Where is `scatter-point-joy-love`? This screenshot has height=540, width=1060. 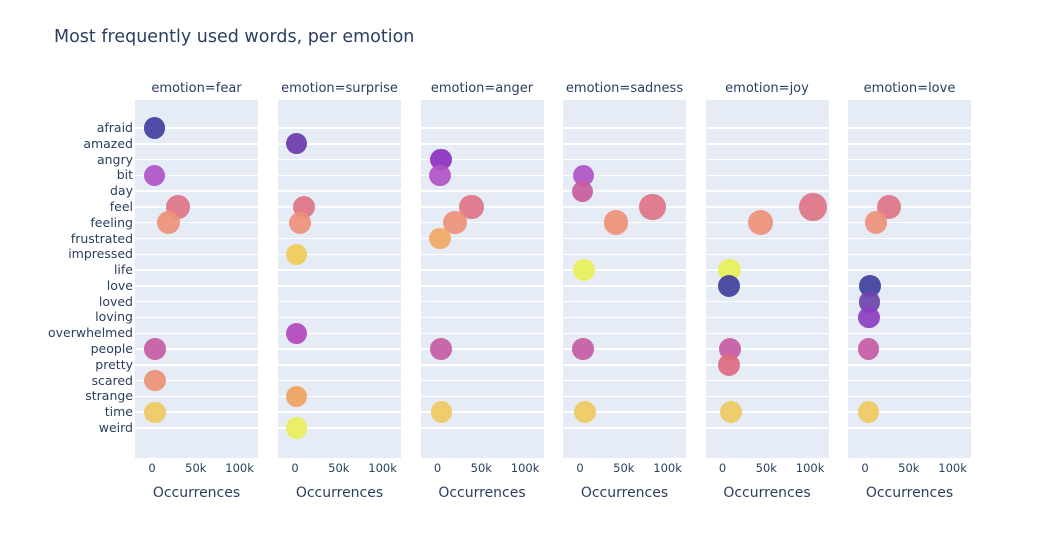 scatter-point-joy-love is located at coordinates (729, 285).